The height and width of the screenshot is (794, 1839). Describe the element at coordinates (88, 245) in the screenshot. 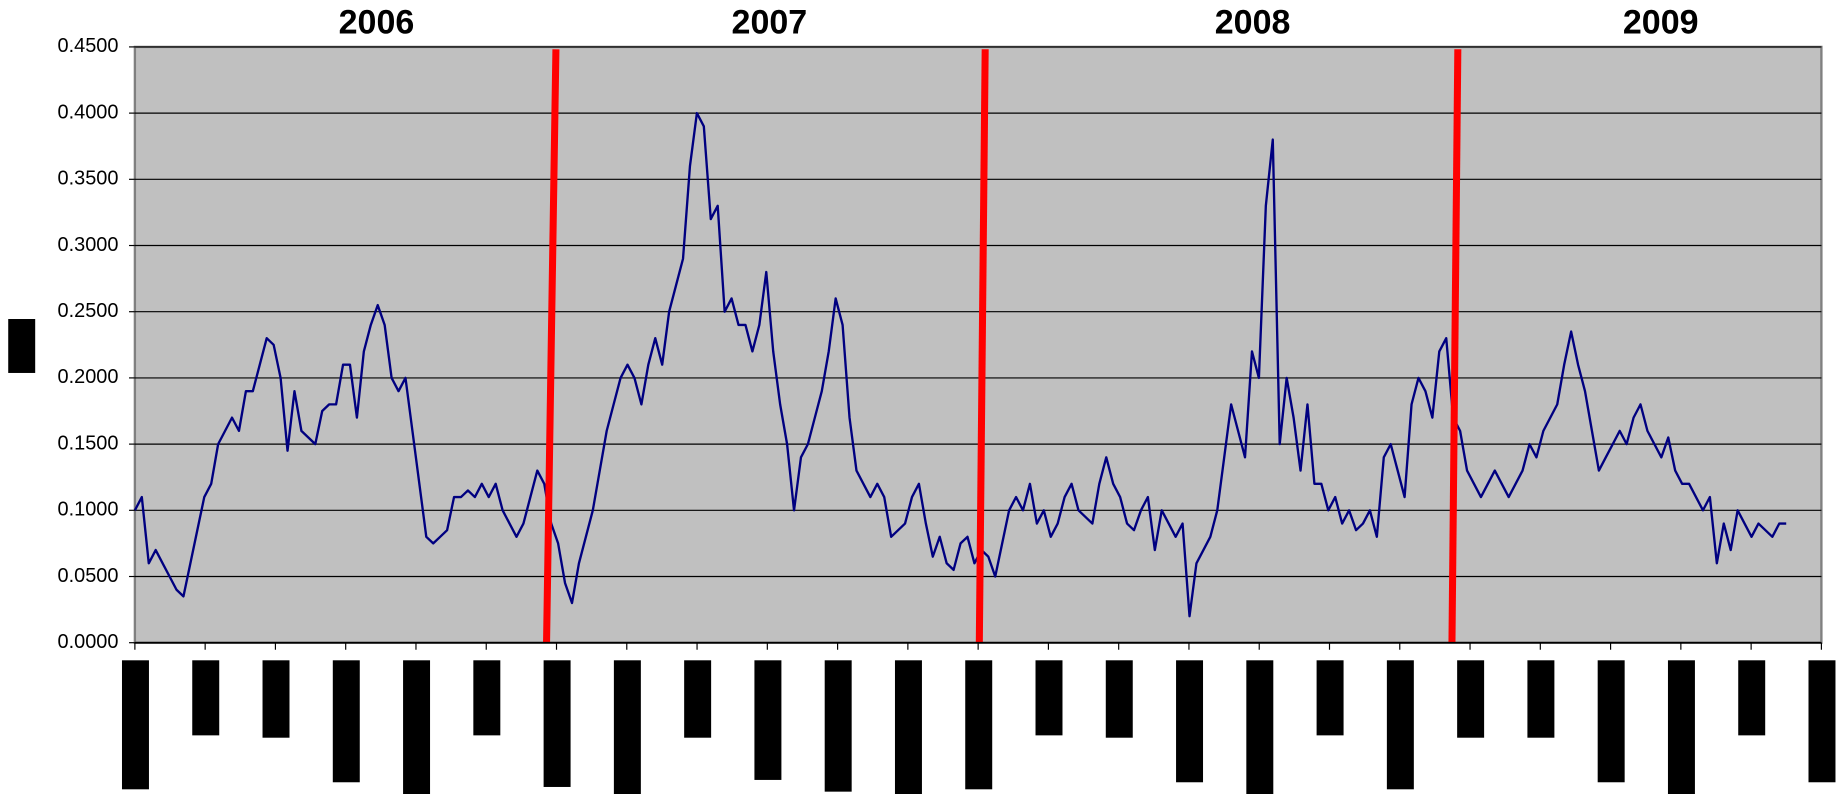

I see `y-tick-label: 0.3000` at that location.